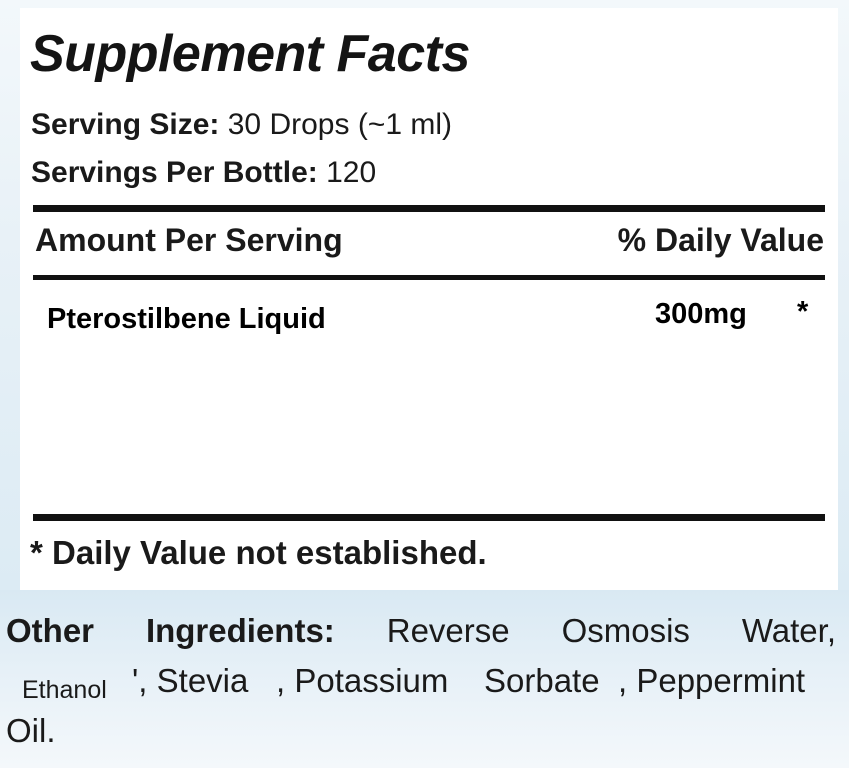 This screenshot has height=768, width=849. What do you see at coordinates (189, 240) in the screenshot?
I see `column-header-amount: Amount Per Serving` at bounding box center [189, 240].